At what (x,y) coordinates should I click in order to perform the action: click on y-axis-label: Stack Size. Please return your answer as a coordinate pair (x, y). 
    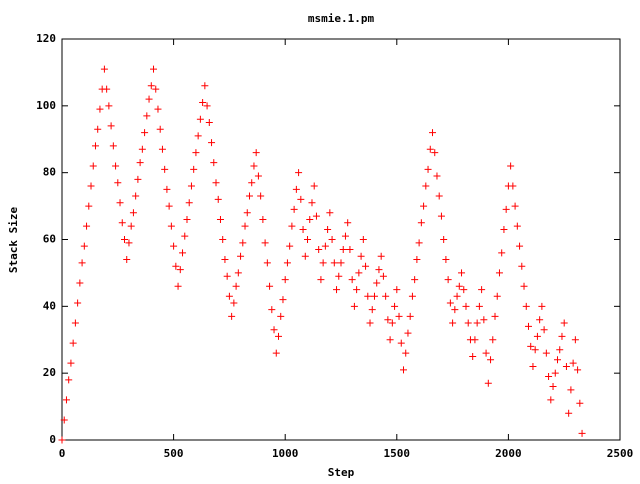
    Looking at the image, I should click on (13, 240).